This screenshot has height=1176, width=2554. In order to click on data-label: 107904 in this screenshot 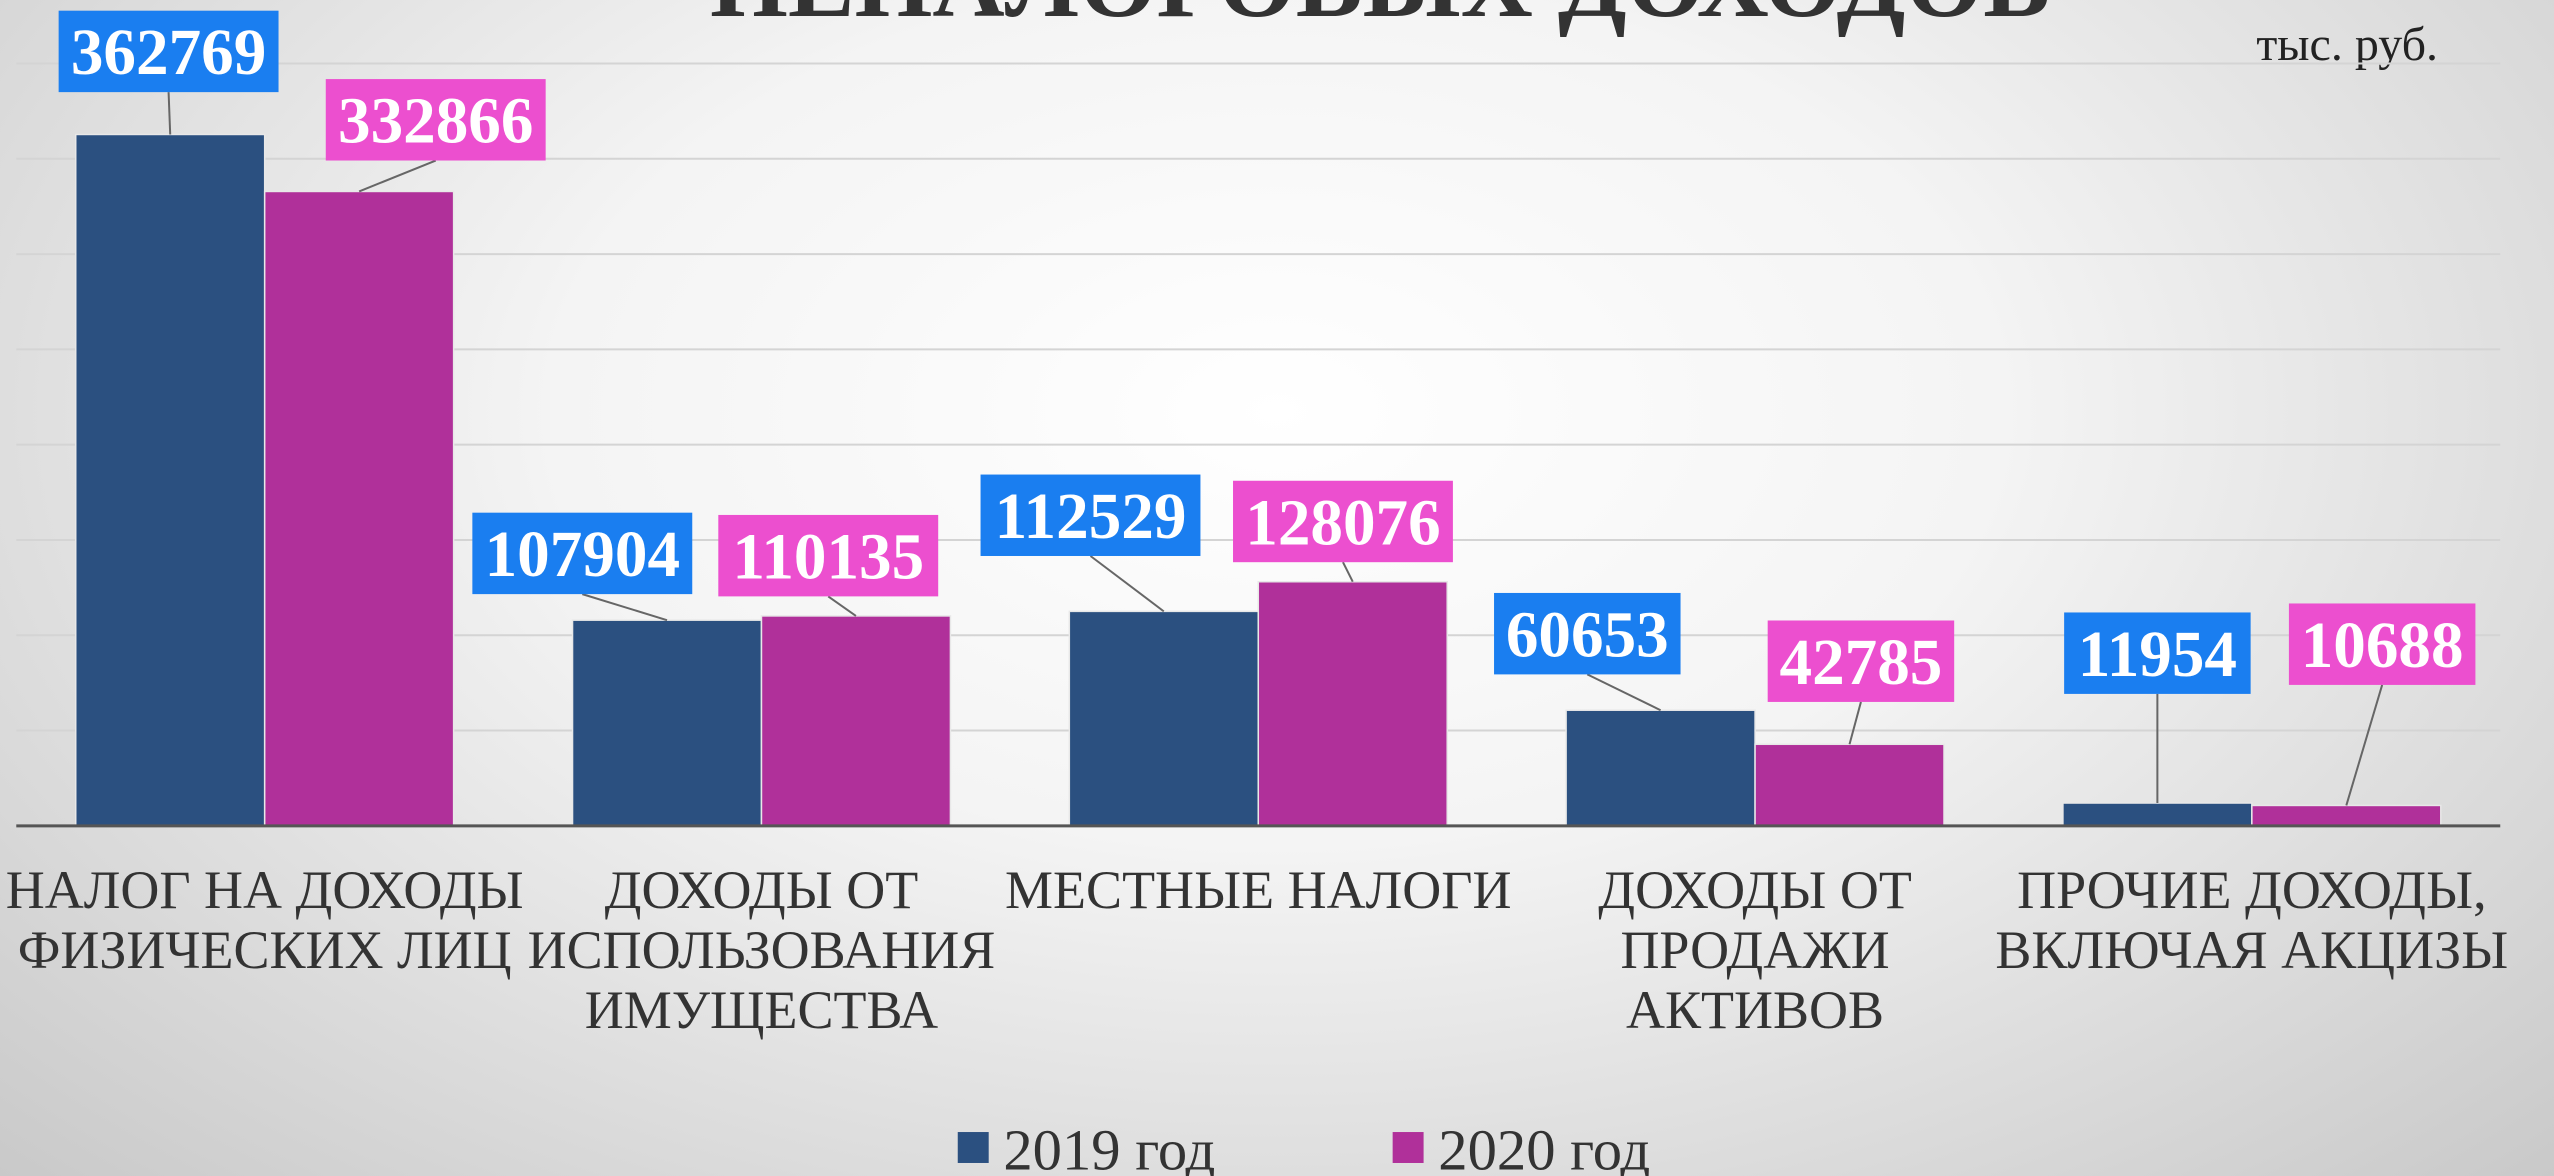, I will do `click(582, 555)`.